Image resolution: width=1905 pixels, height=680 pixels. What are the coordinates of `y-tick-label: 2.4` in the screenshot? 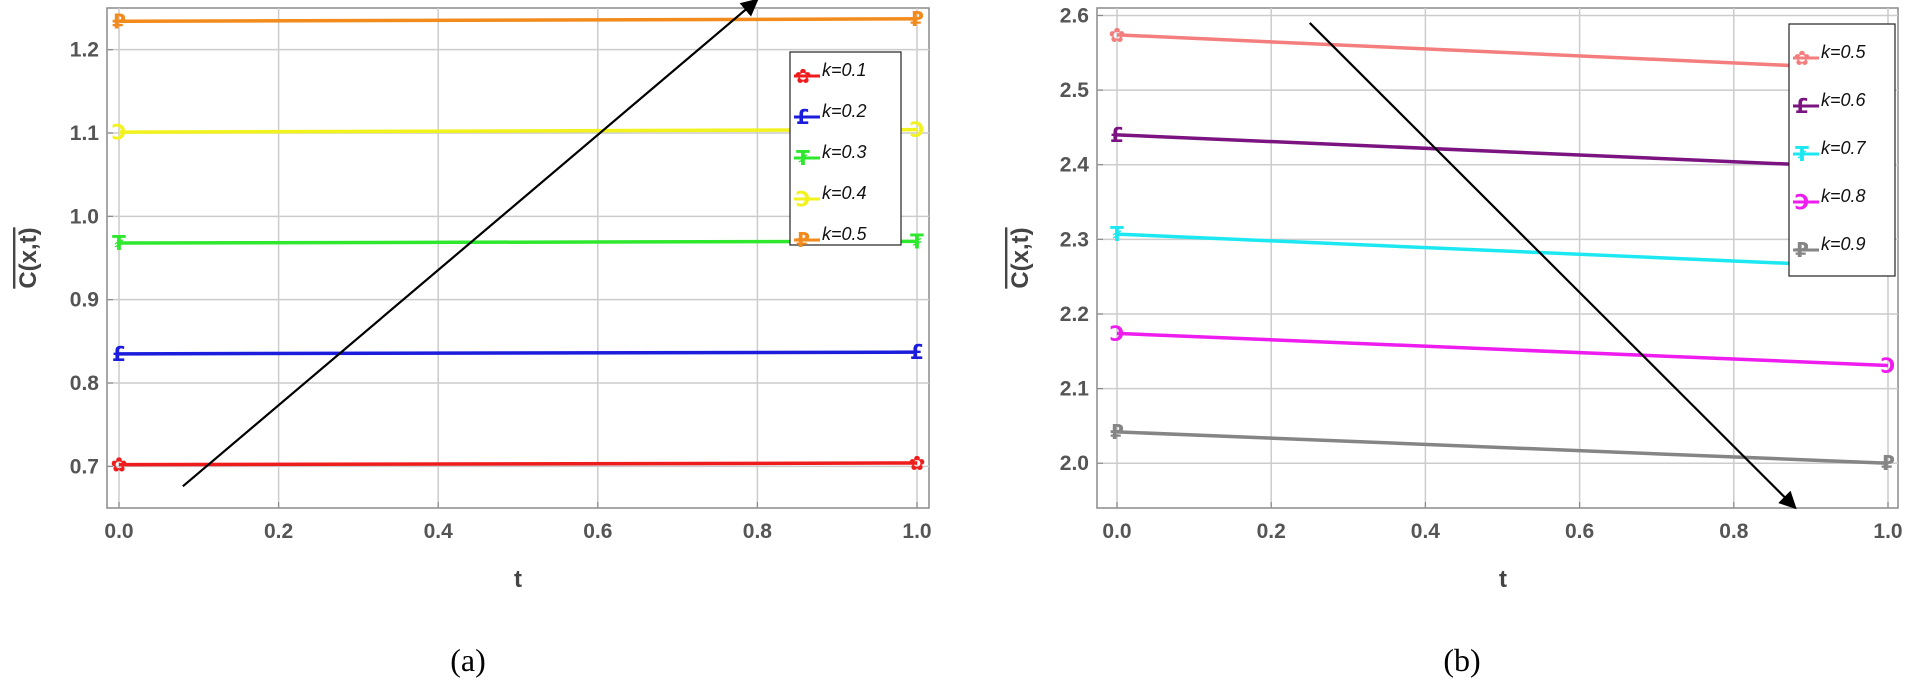 It's located at (1075, 165).